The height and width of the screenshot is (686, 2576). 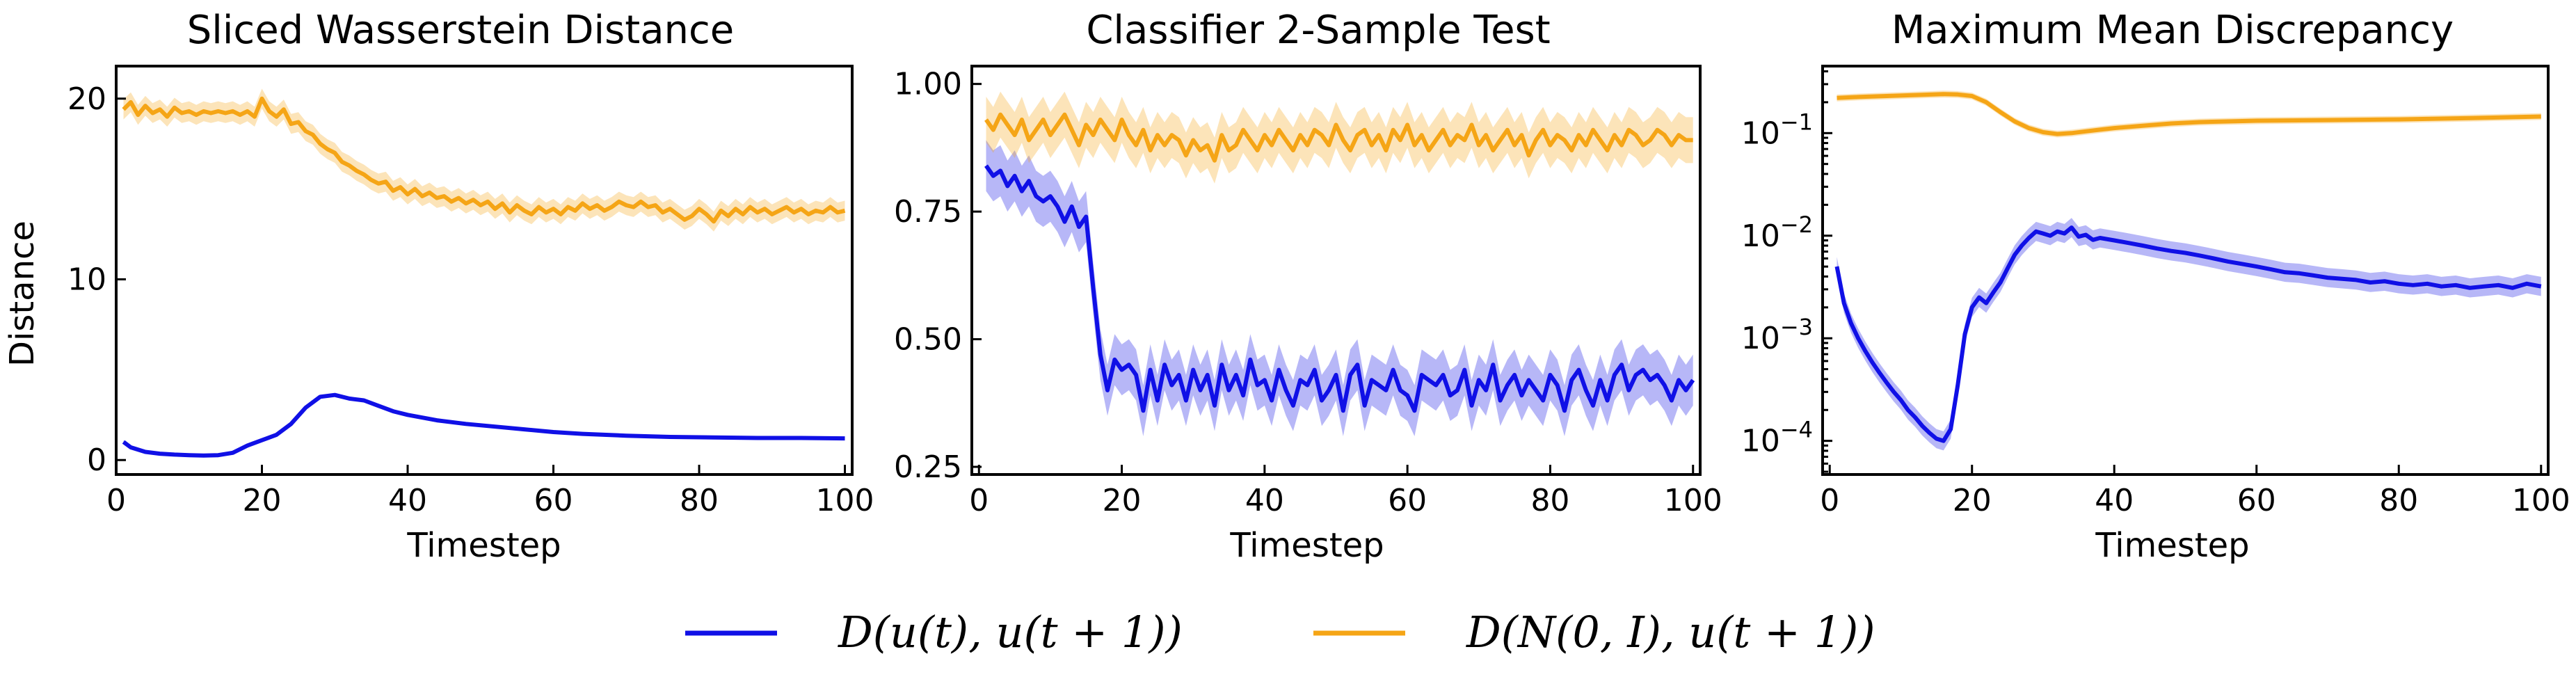 What do you see at coordinates (928, 467) in the screenshot?
I see `y-tick-label: 0.25` at bounding box center [928, 467].